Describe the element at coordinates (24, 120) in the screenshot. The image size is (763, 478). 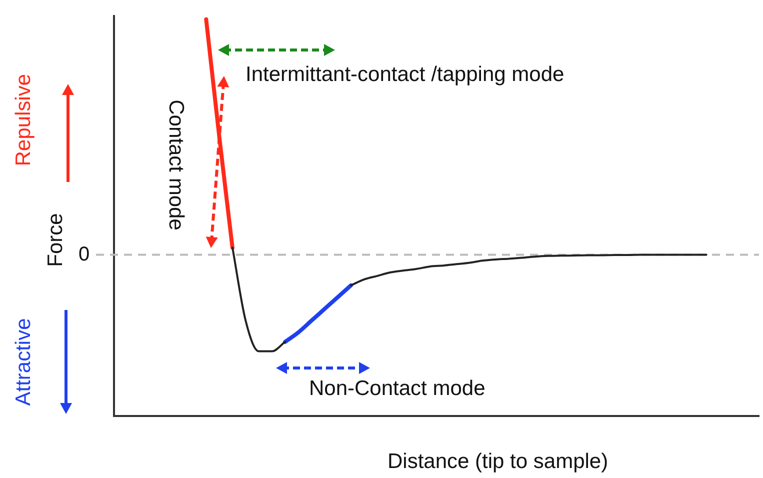
I see `text: Repulsive` at that location.